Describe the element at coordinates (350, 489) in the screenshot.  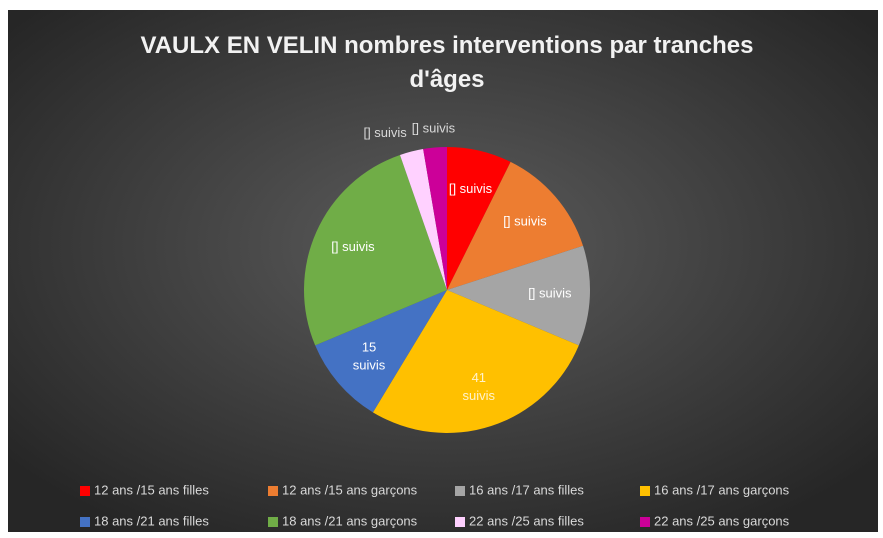
I see `legend-label: 12 ans /15 ans garçons` at that location.